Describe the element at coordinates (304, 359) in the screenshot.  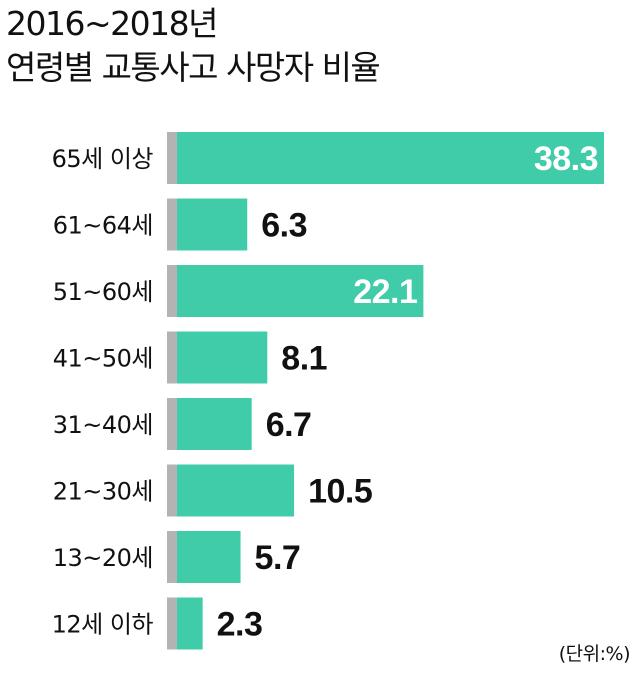
I see `value-label: 8.1` at that location.